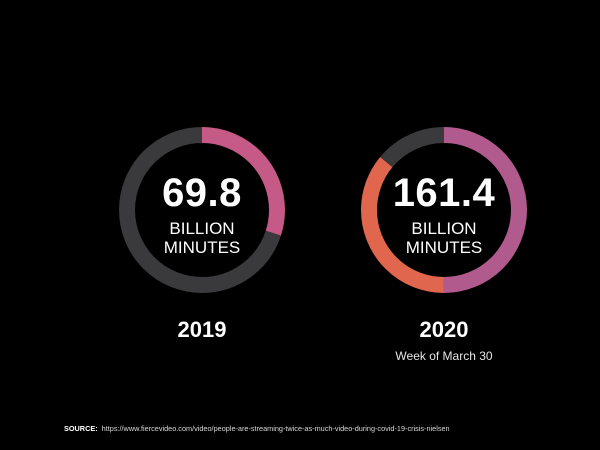 The height and width of the screenshot is (450, 600). I want to click on donut-chart-2019, so click(202, 210).